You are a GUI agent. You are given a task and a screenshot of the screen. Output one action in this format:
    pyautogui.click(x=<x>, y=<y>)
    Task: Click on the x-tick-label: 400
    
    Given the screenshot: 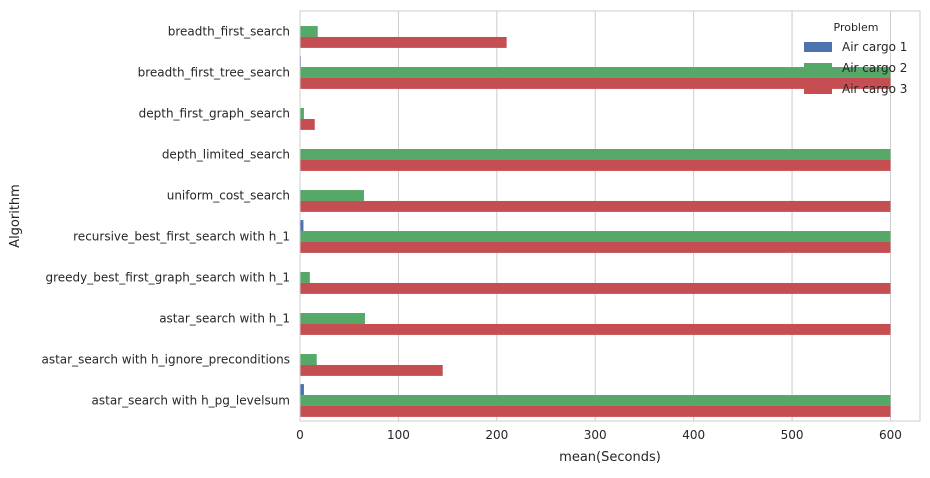 What is the action you would take?
    pyautogui.click(x=693, y=435)
    